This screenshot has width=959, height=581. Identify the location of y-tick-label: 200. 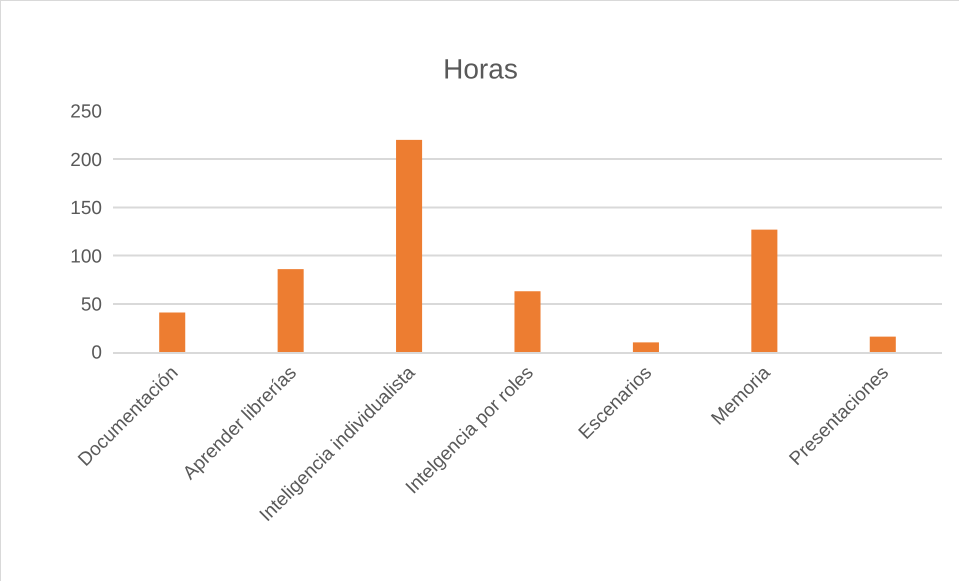
(86, 160).